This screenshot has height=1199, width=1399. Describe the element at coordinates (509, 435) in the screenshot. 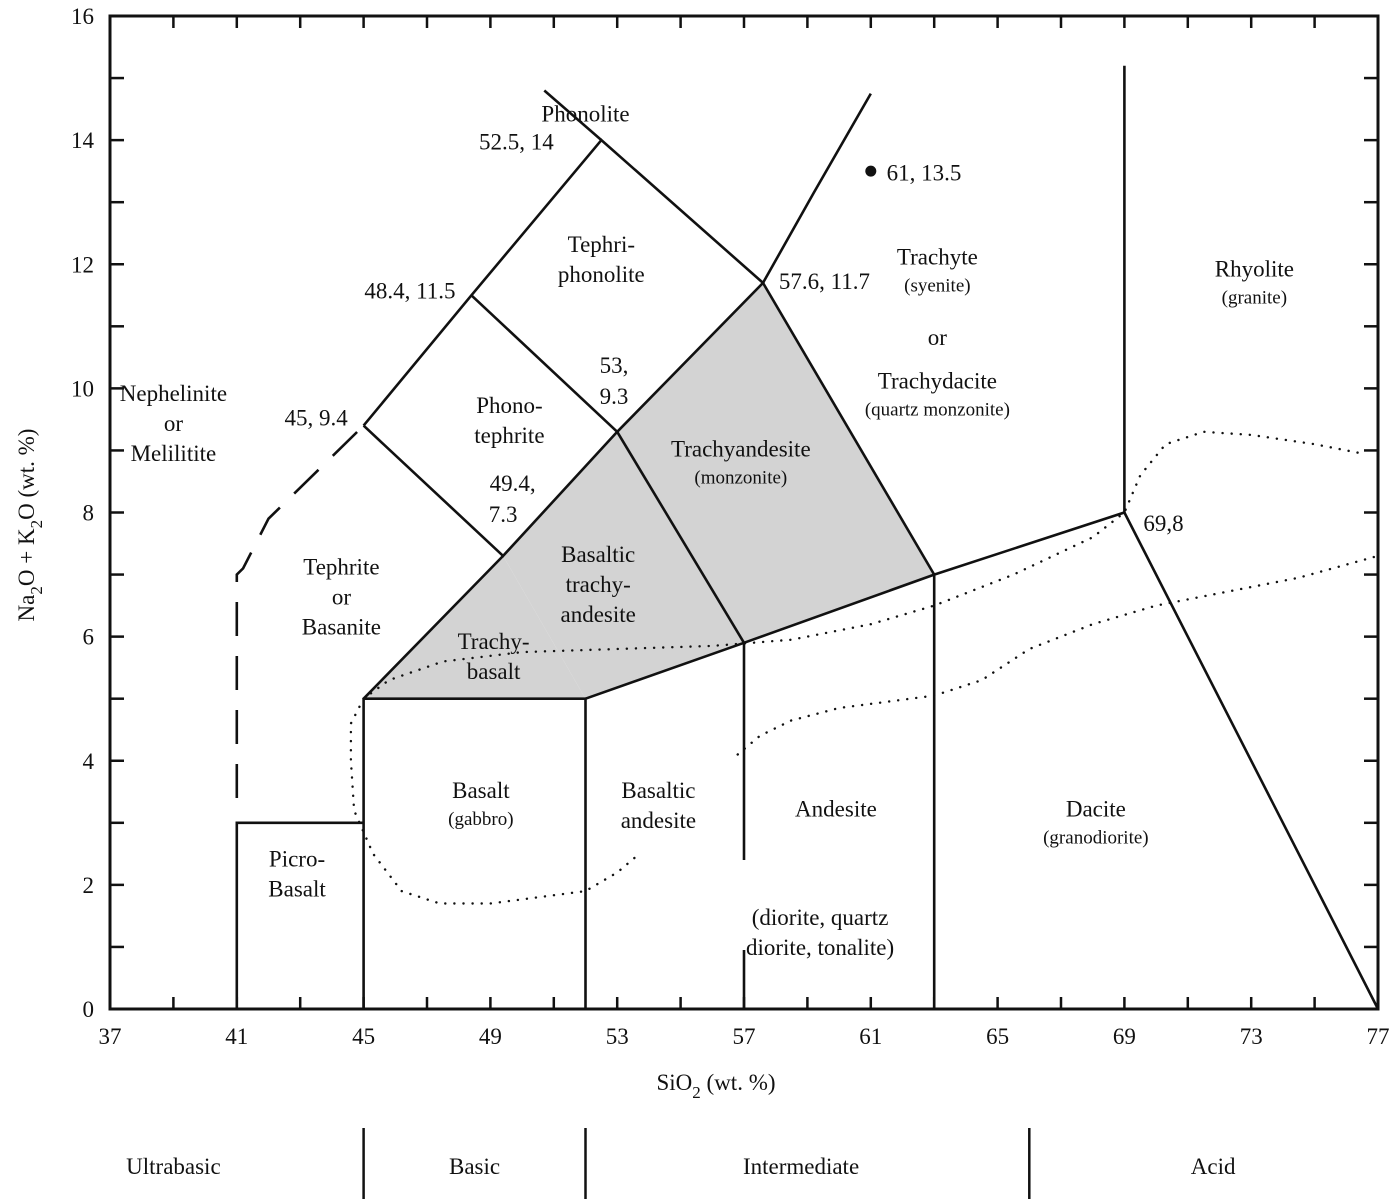

I see `field-label: tephrite` at that location.